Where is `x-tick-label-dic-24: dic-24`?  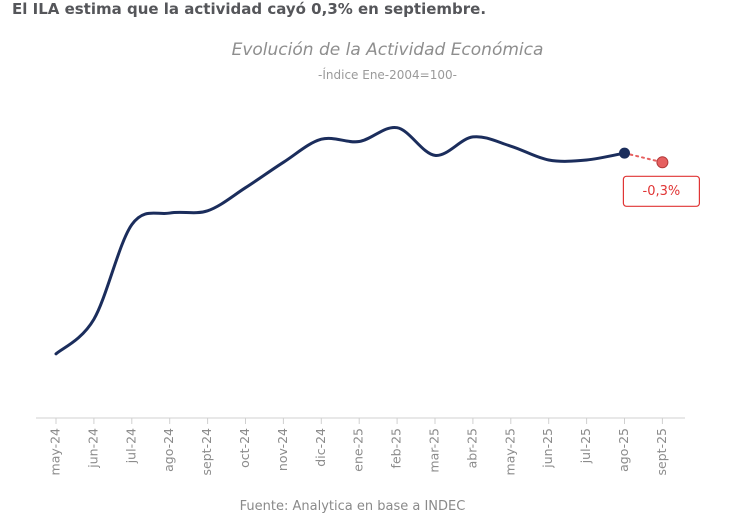 x-tick-label-dic-24: dic-24 is located at coordinates (320, 447).